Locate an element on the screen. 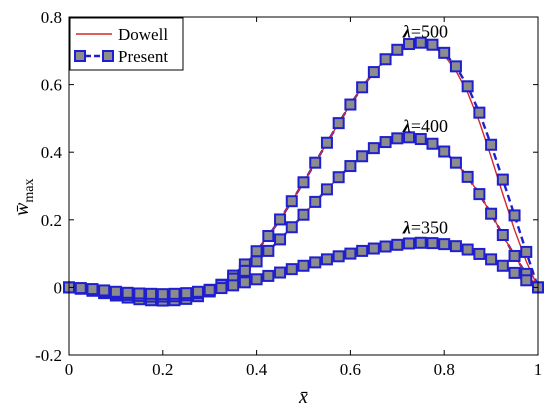 The height and width of the screenshot is (415, 550). curve-label-lambda-350: λ=350 is located at coordinates (425, 227).